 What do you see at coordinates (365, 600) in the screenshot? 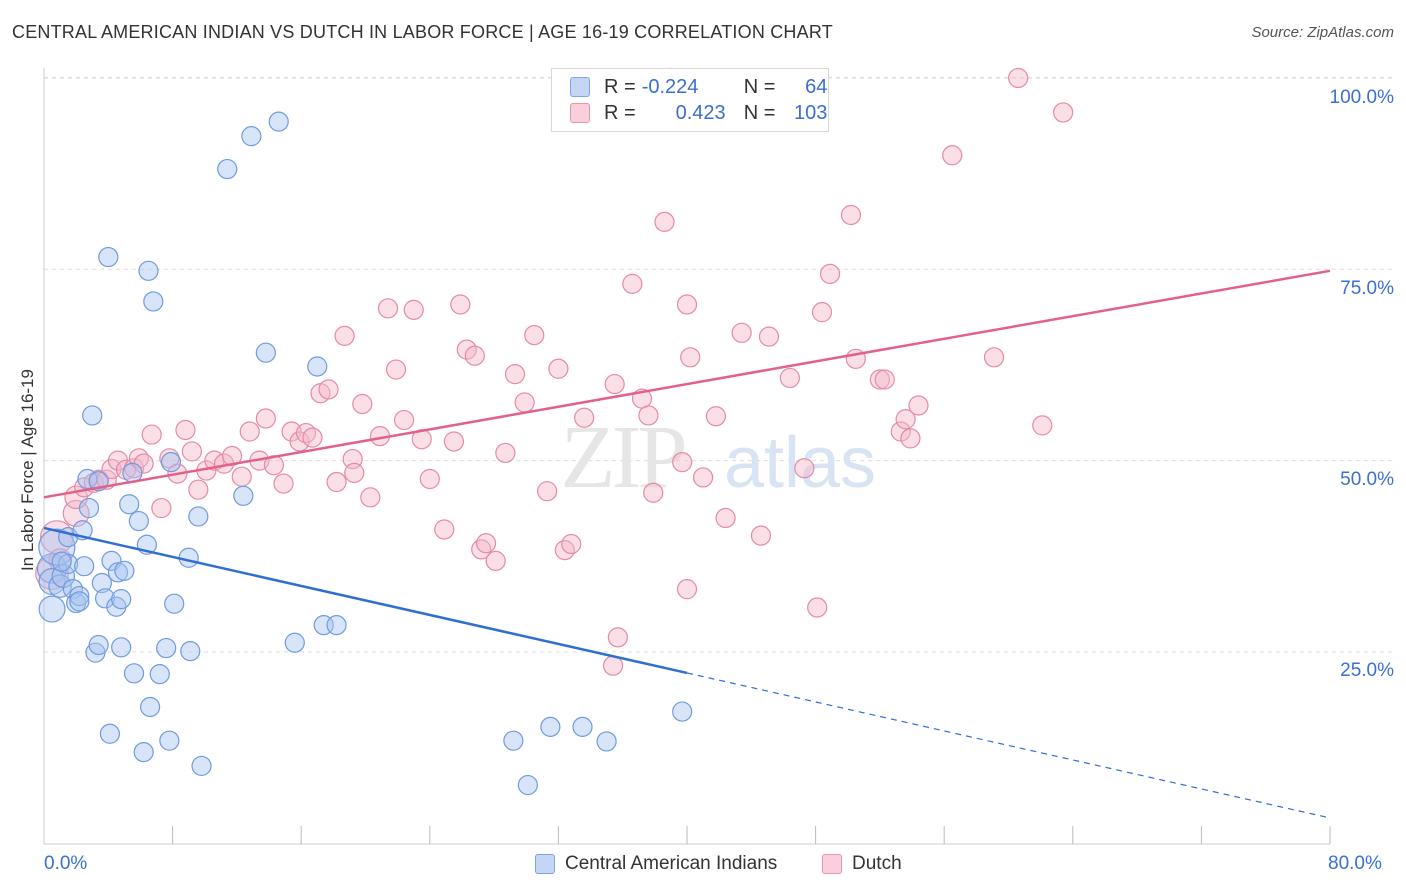
I see `central-american-indians-trend-line` at bounding box center [365, 600].